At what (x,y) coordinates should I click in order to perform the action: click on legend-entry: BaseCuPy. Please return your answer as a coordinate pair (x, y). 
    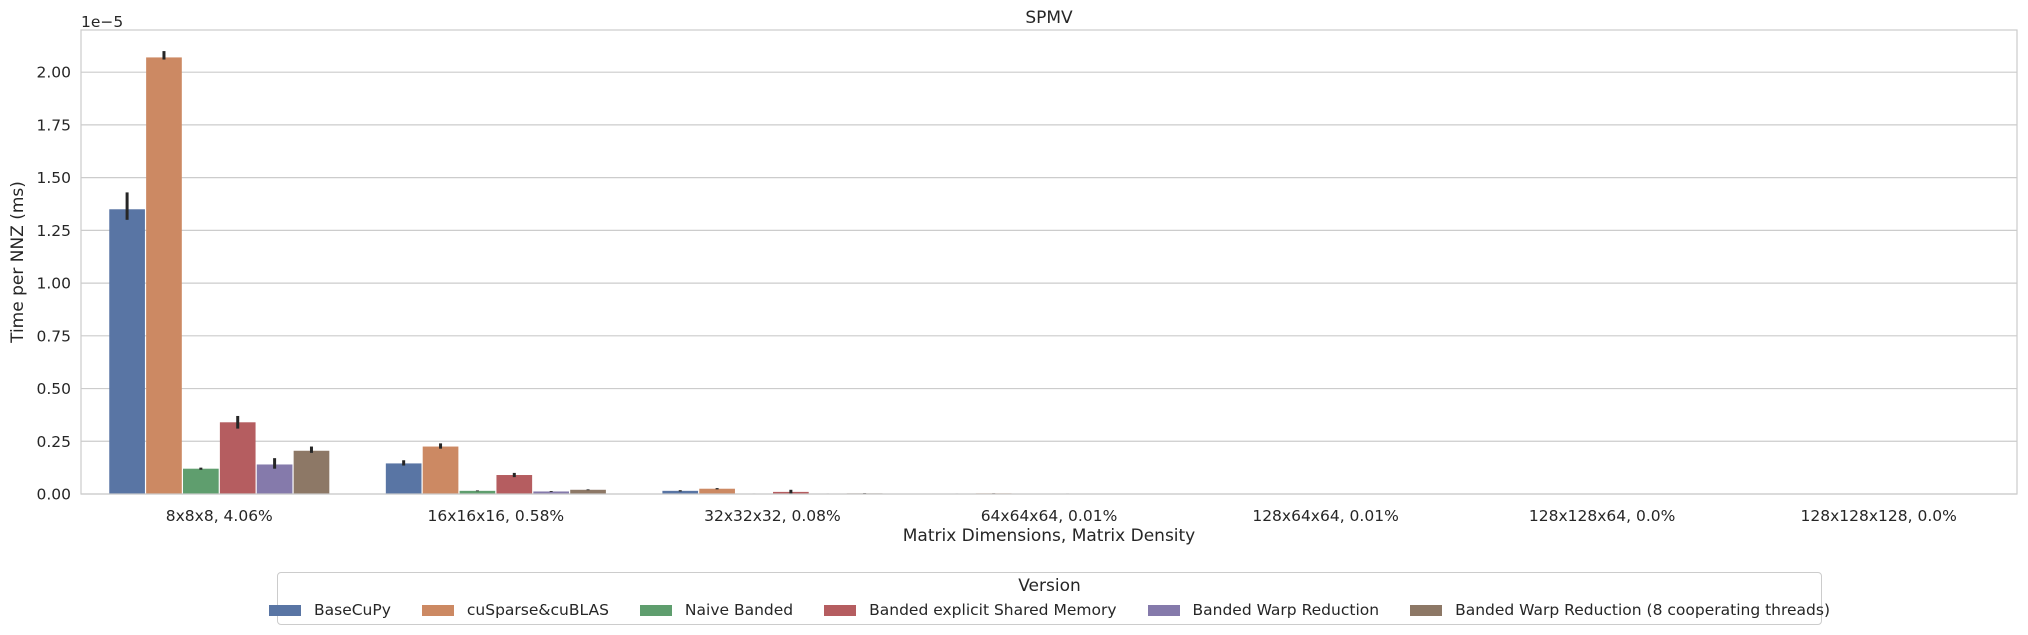
    Looking at the image, I should click on (329, 610).